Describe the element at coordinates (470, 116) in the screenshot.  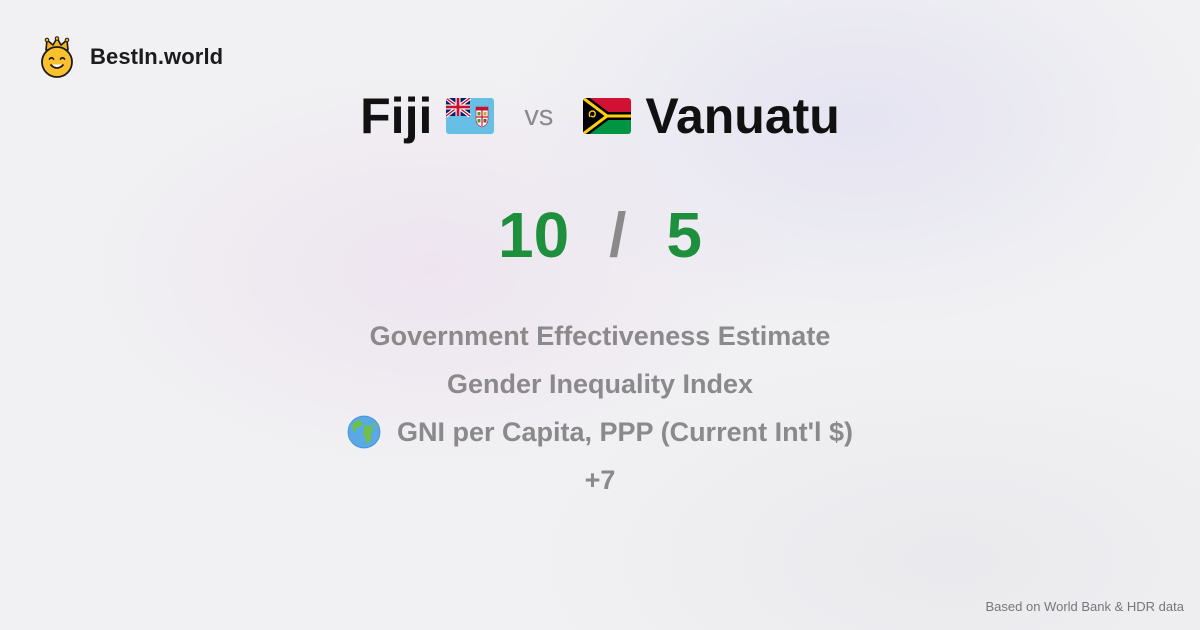
I see `fiji-flag-icon` at that location.